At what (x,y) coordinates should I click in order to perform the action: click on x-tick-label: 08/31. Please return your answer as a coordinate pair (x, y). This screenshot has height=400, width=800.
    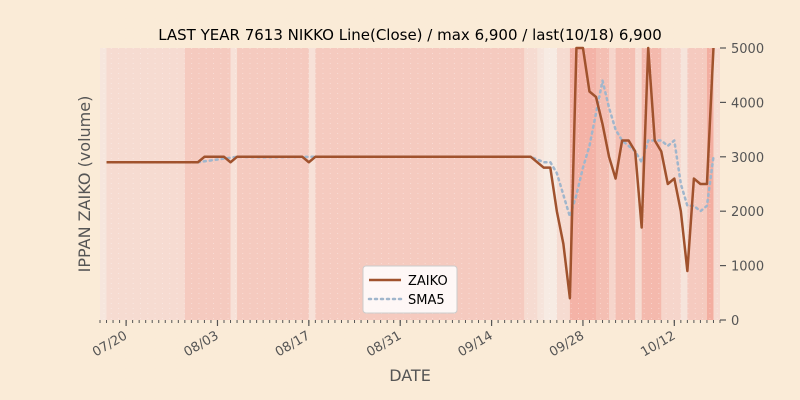
    Looking at the image, I should click on (384, 344).